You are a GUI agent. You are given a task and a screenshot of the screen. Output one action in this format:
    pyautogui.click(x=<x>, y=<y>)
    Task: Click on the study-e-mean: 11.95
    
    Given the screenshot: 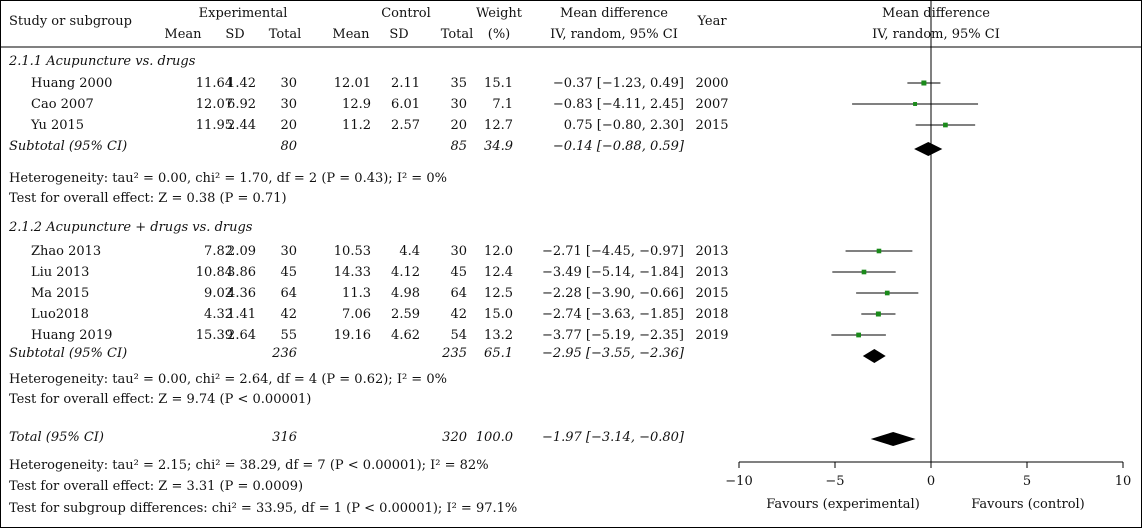 What is the action you would take?
    pyautogui.click(x=214, y=125)
    